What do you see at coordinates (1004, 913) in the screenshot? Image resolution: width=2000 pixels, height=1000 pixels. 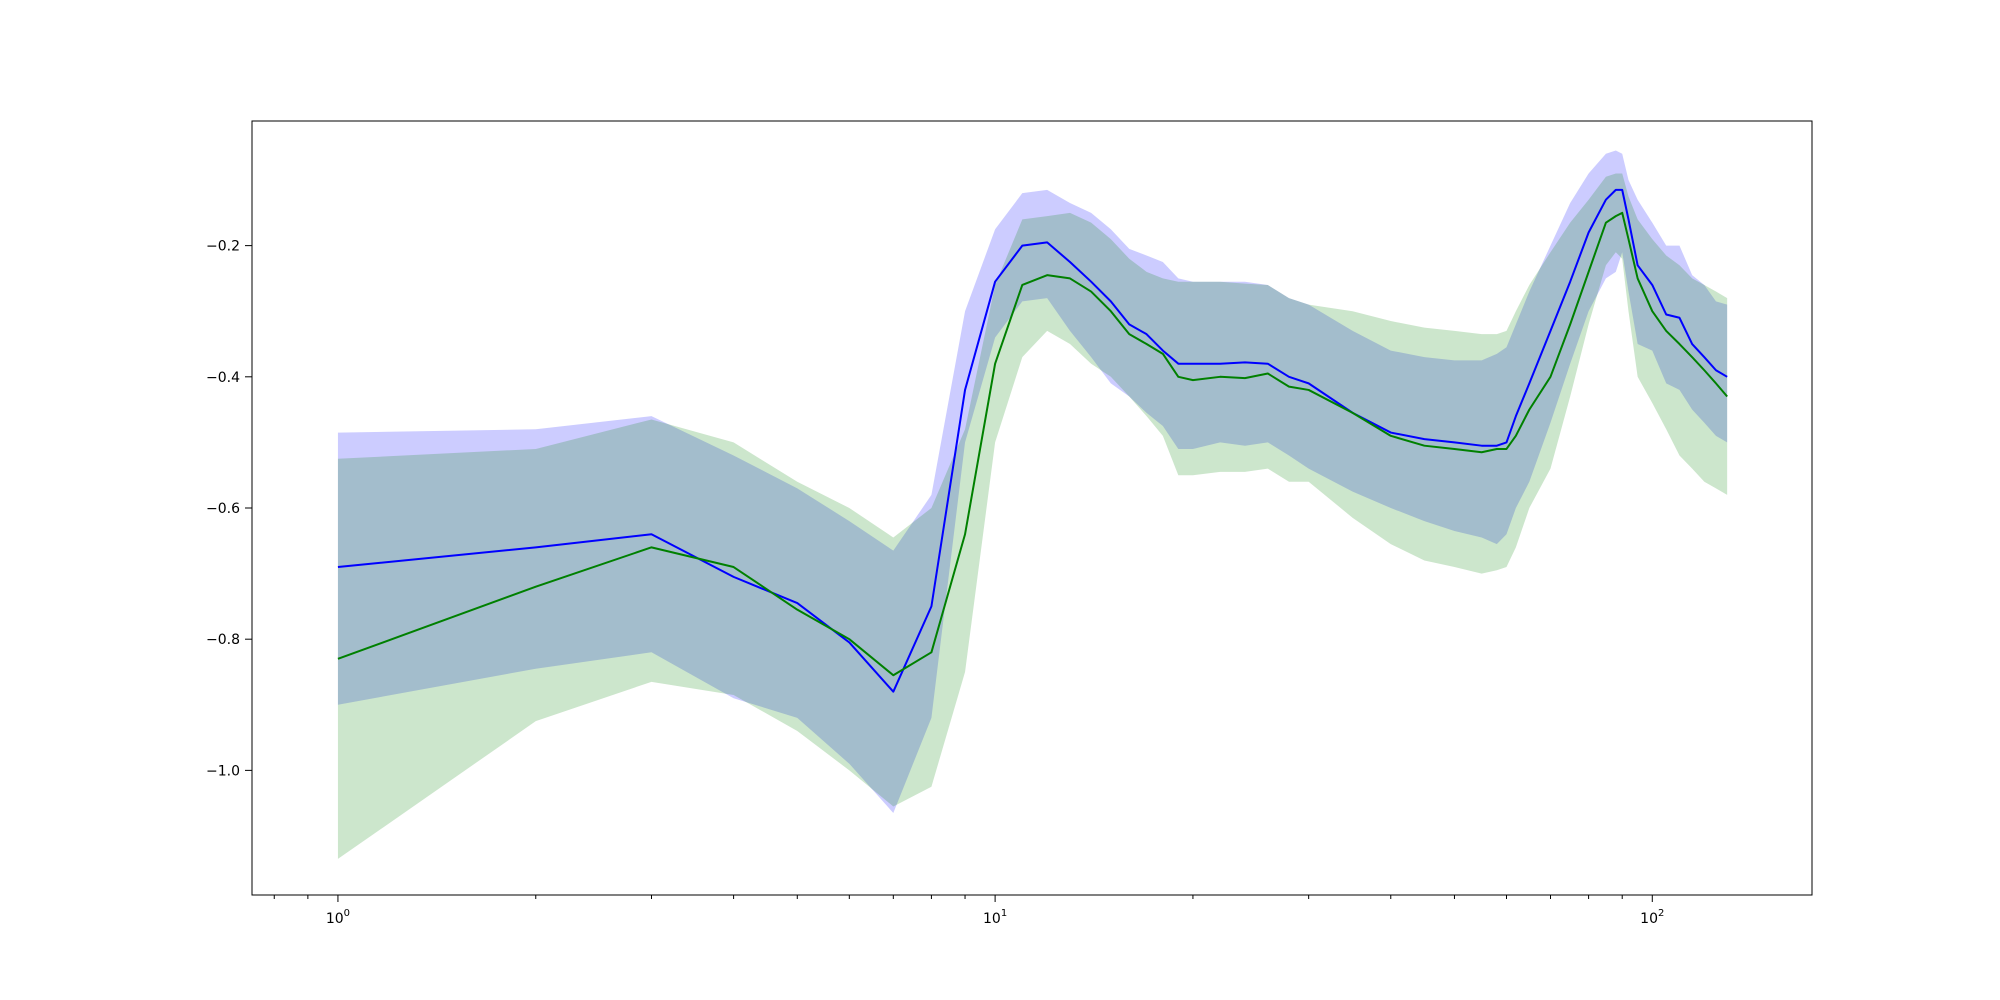 I see `x-tick-label-exponent: 1` at bounding box center [1004, 913].